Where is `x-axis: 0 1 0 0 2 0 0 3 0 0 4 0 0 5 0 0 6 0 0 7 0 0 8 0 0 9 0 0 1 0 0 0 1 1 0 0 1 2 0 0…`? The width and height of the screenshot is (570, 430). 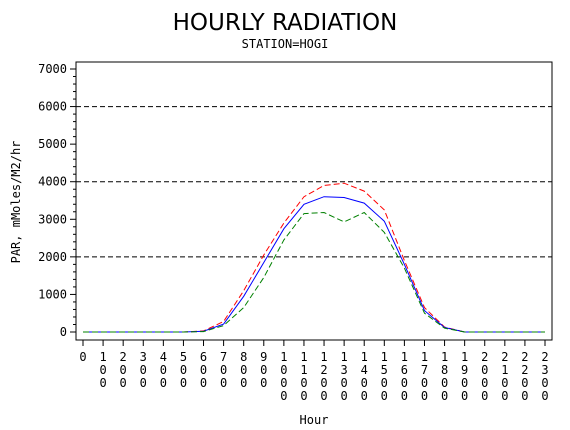
x-axis: 0 1 0 0 2 0 0 3 0 0 4 0 0 5 0 0 6 0 0 7 0 0 8 0 0 9 0 0 1 0 0 0 1 1 0 0 1 2 0 0… is located at coordinates (314, 371).